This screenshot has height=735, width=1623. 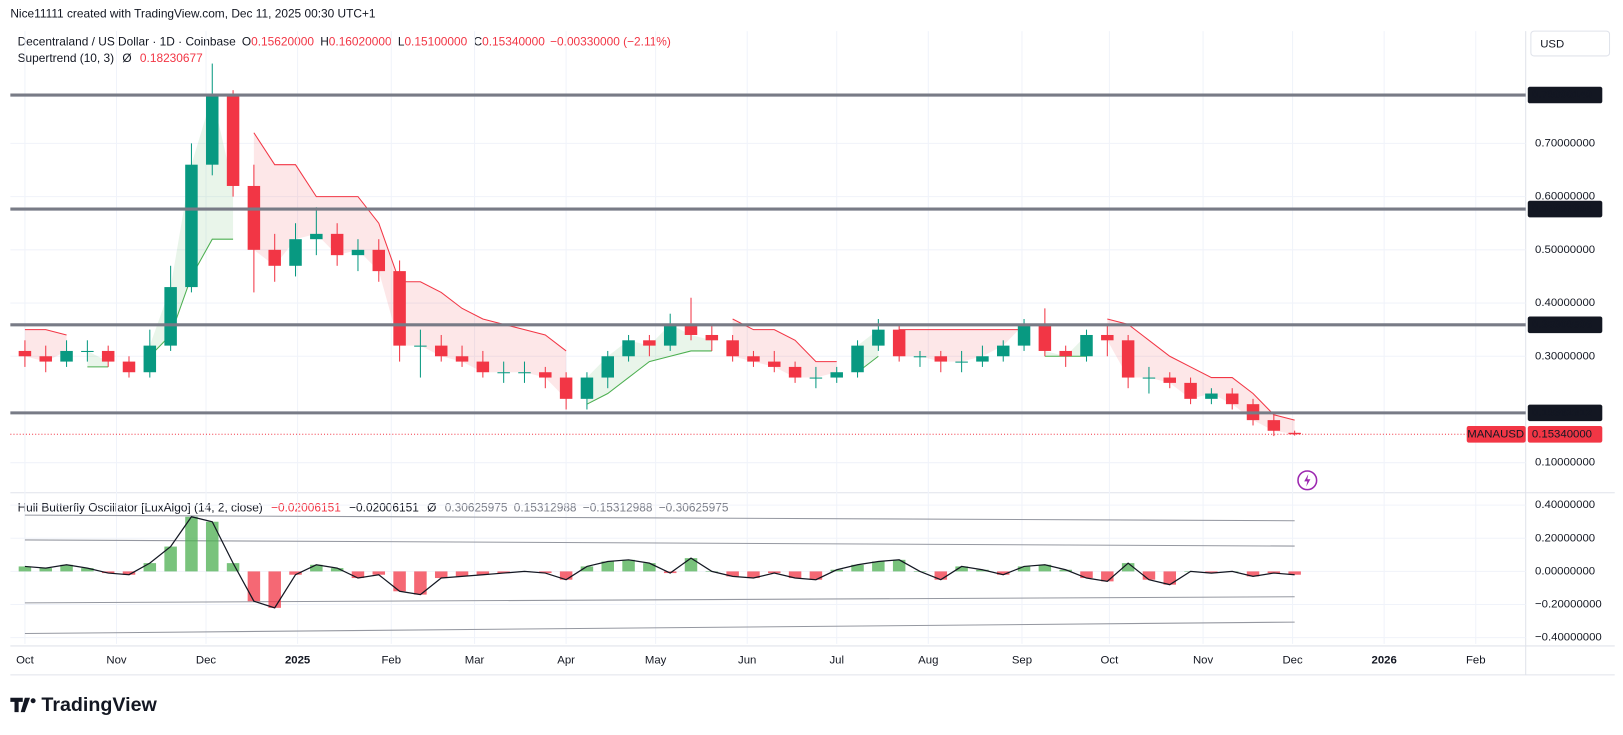 I want to click on oscillator-readout: Ø, so click(x=431, y=507).